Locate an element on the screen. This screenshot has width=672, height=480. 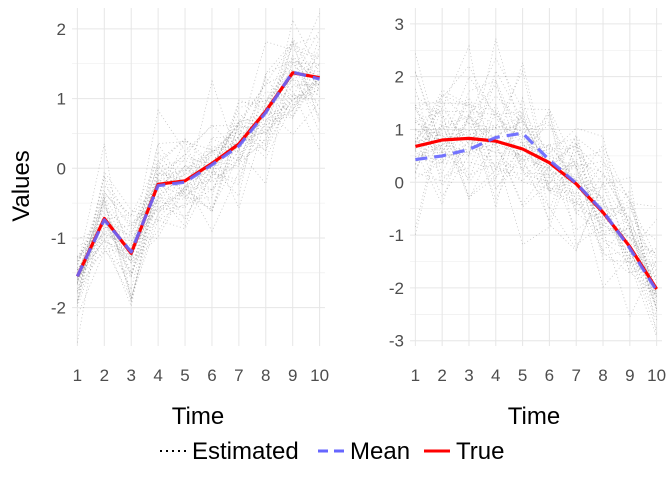
legend-label-estimated: Estimated is located at coordinates (245, 451).